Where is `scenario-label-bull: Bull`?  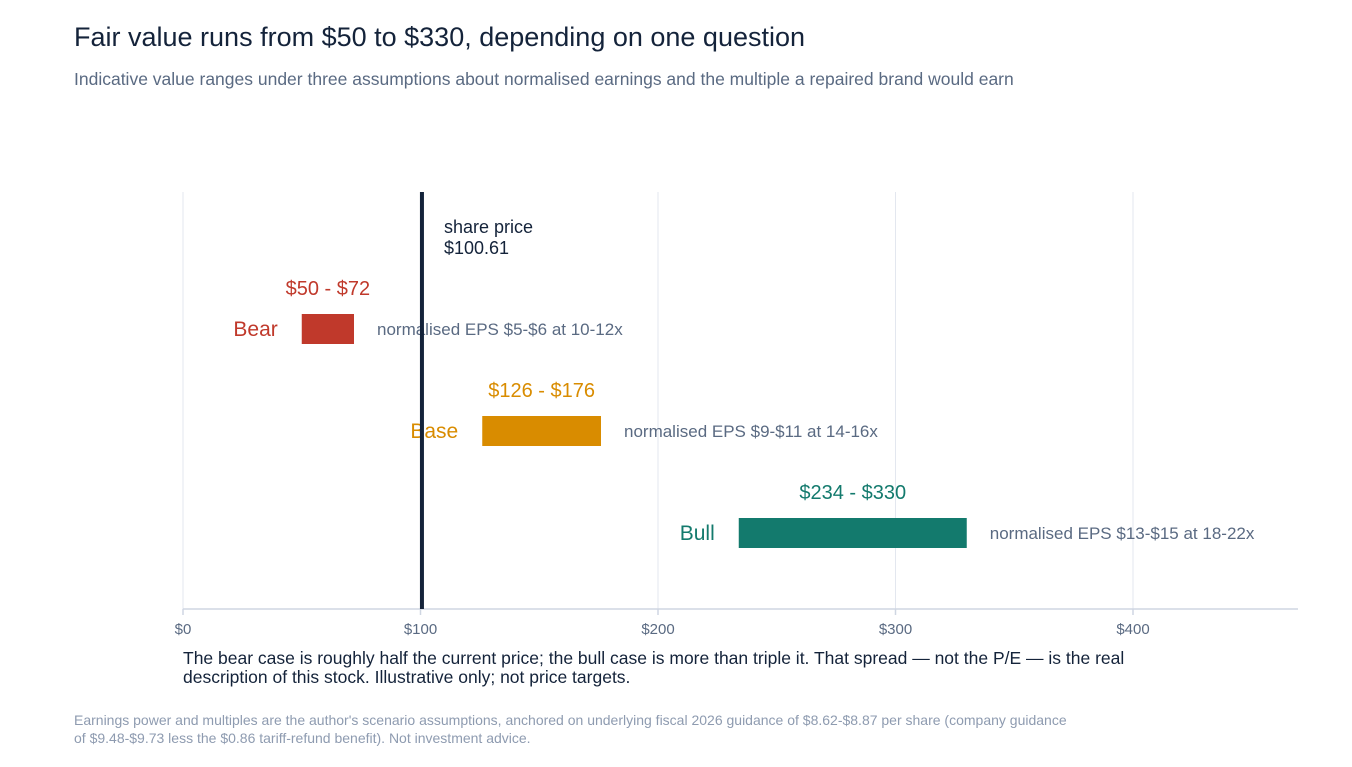
scenario-label-bull: Bull is located at coordinates (697, 533).